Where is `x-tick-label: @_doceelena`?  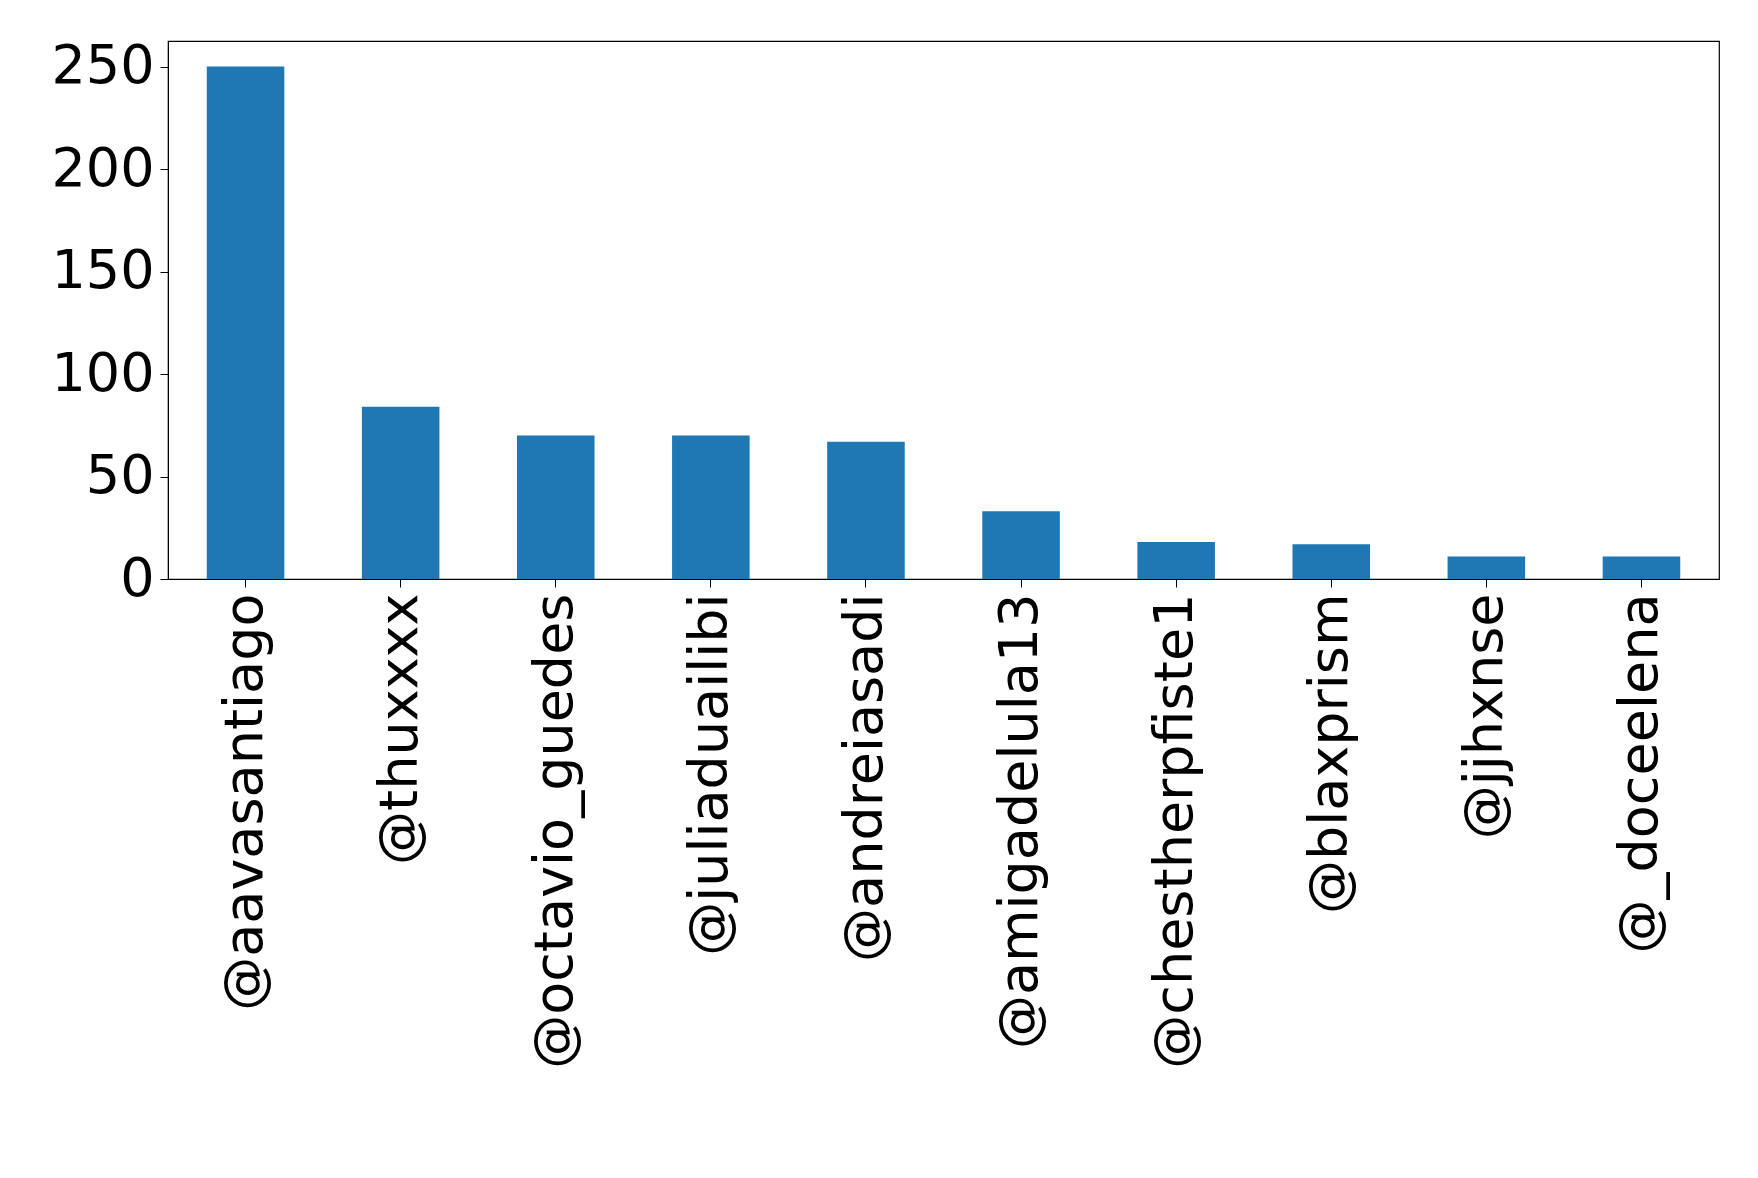 x-tick-label: @_doceelena is located at coordinates (1639, 773).